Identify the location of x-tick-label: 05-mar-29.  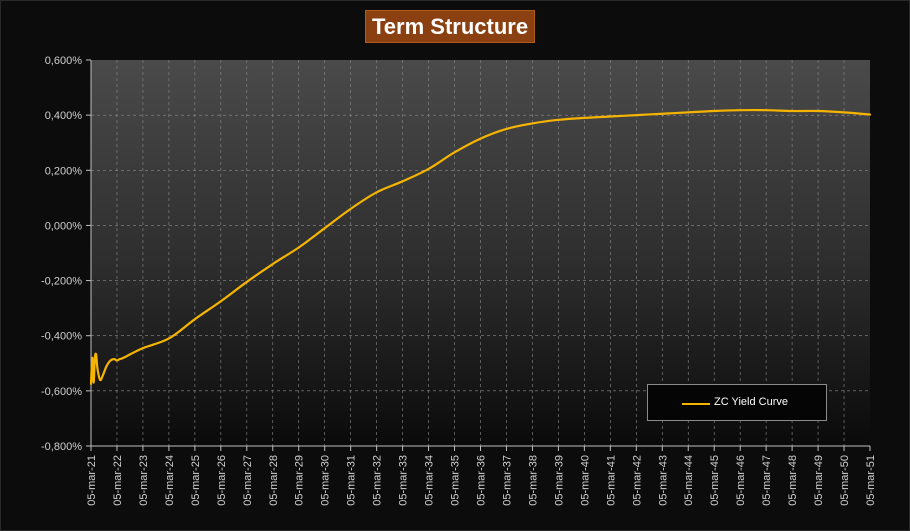
(300, 480).